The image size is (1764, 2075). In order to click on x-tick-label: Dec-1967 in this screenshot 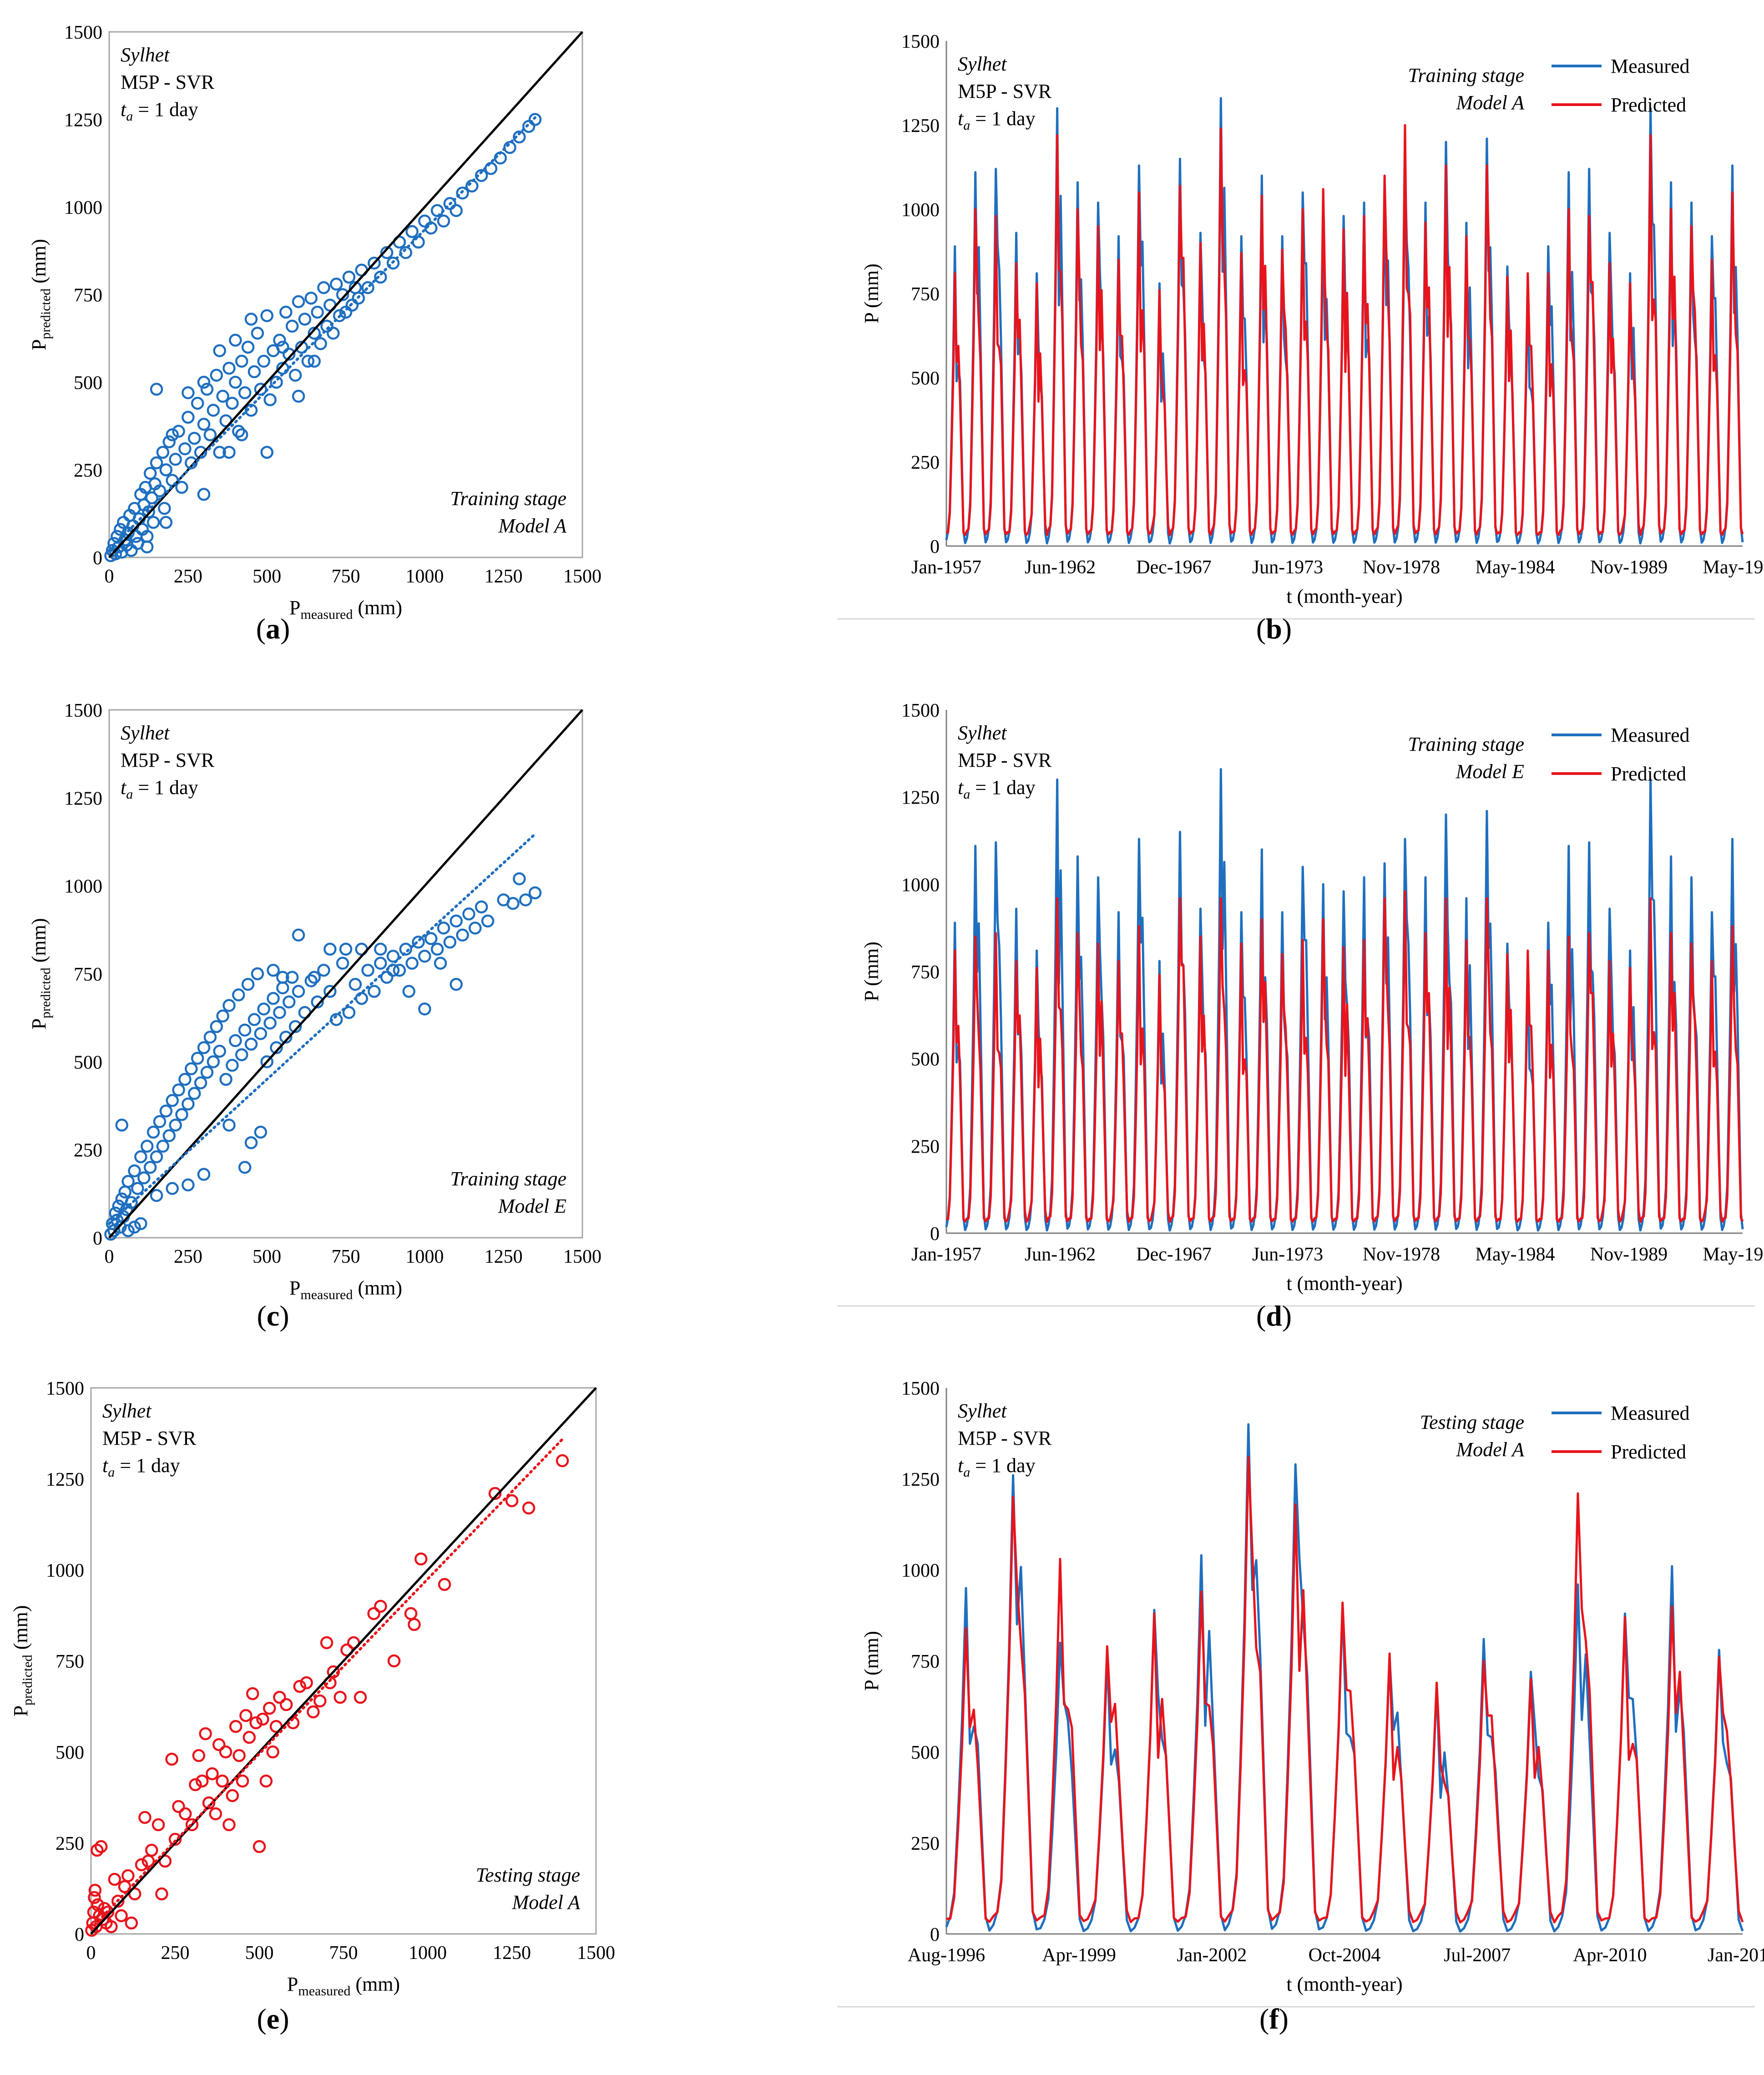, I will do `click(1174, 1254)`.